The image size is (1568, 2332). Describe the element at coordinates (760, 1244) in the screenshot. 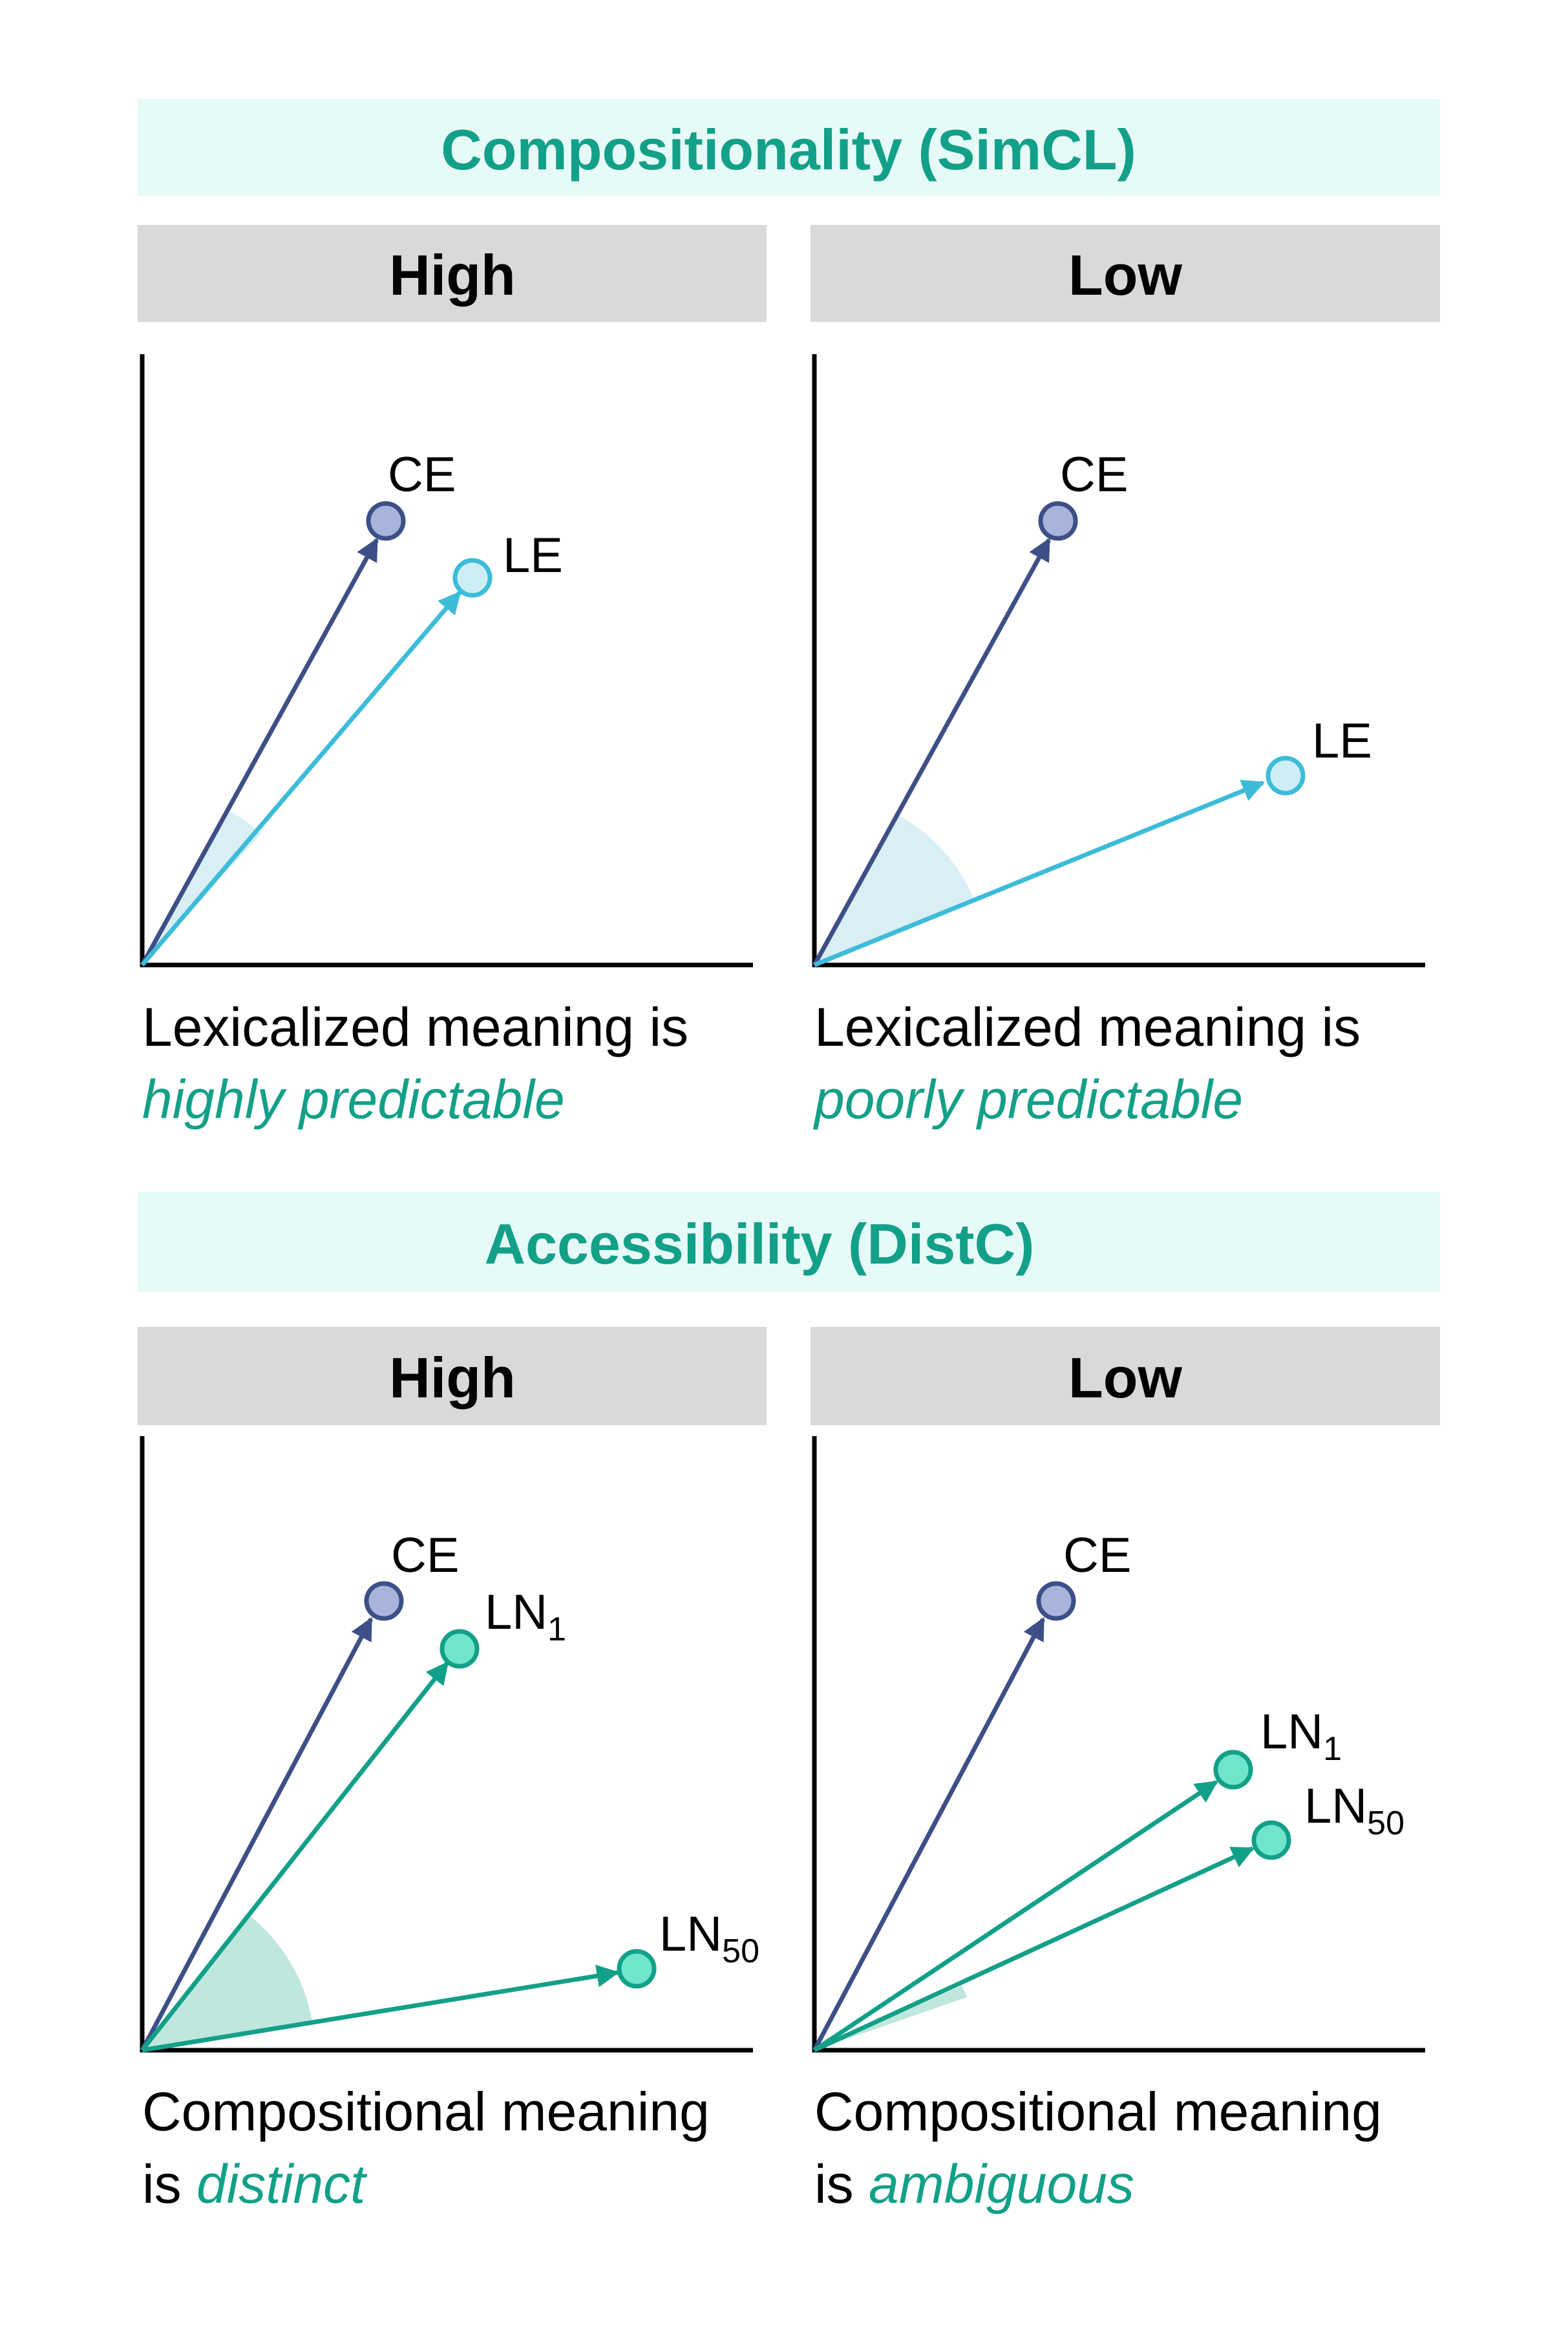

I see `section-title: Accessibility (DistC)` at that location.